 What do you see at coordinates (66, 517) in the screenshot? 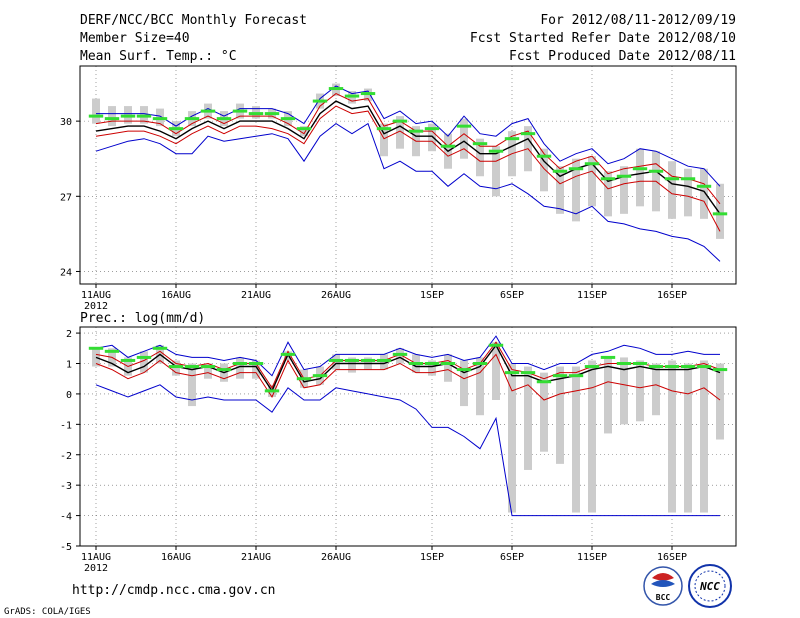
I see `prec-y-tick-label: -4` at bounding box center [66, 517].